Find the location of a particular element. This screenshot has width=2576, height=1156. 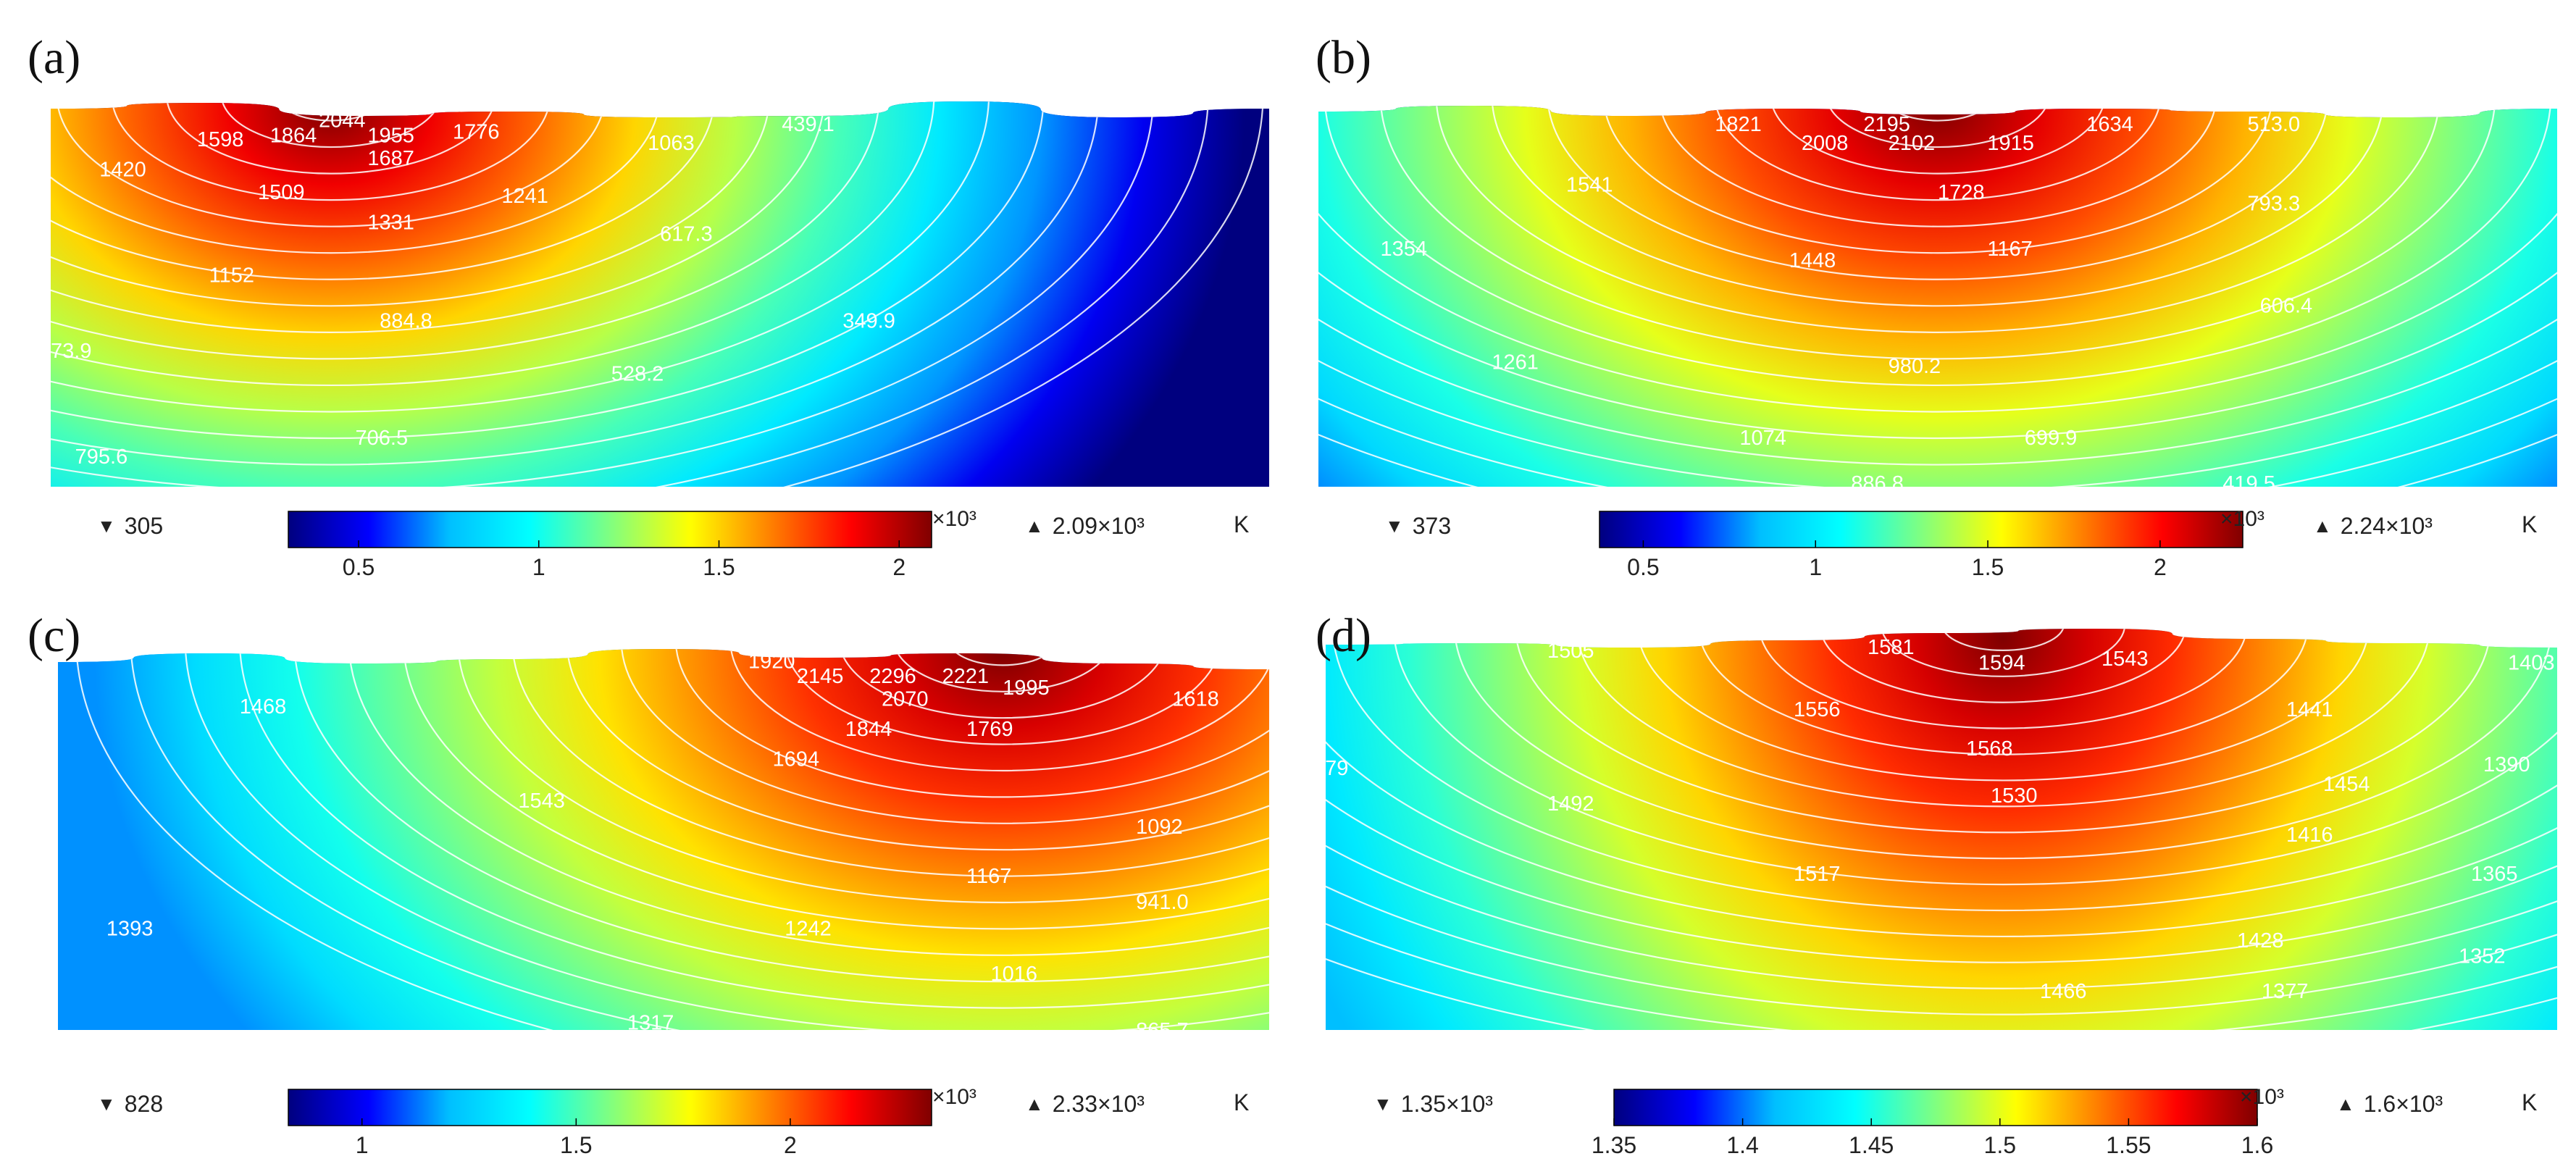

contour-label: 1541 is located at coordinates (1589, 184).